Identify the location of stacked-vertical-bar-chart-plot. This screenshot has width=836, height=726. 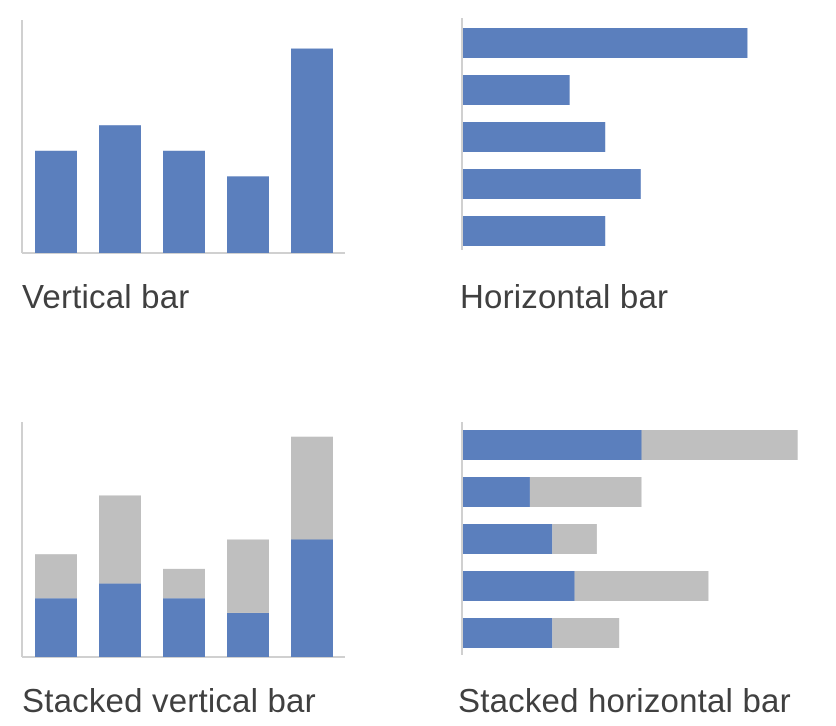
(183, 540).